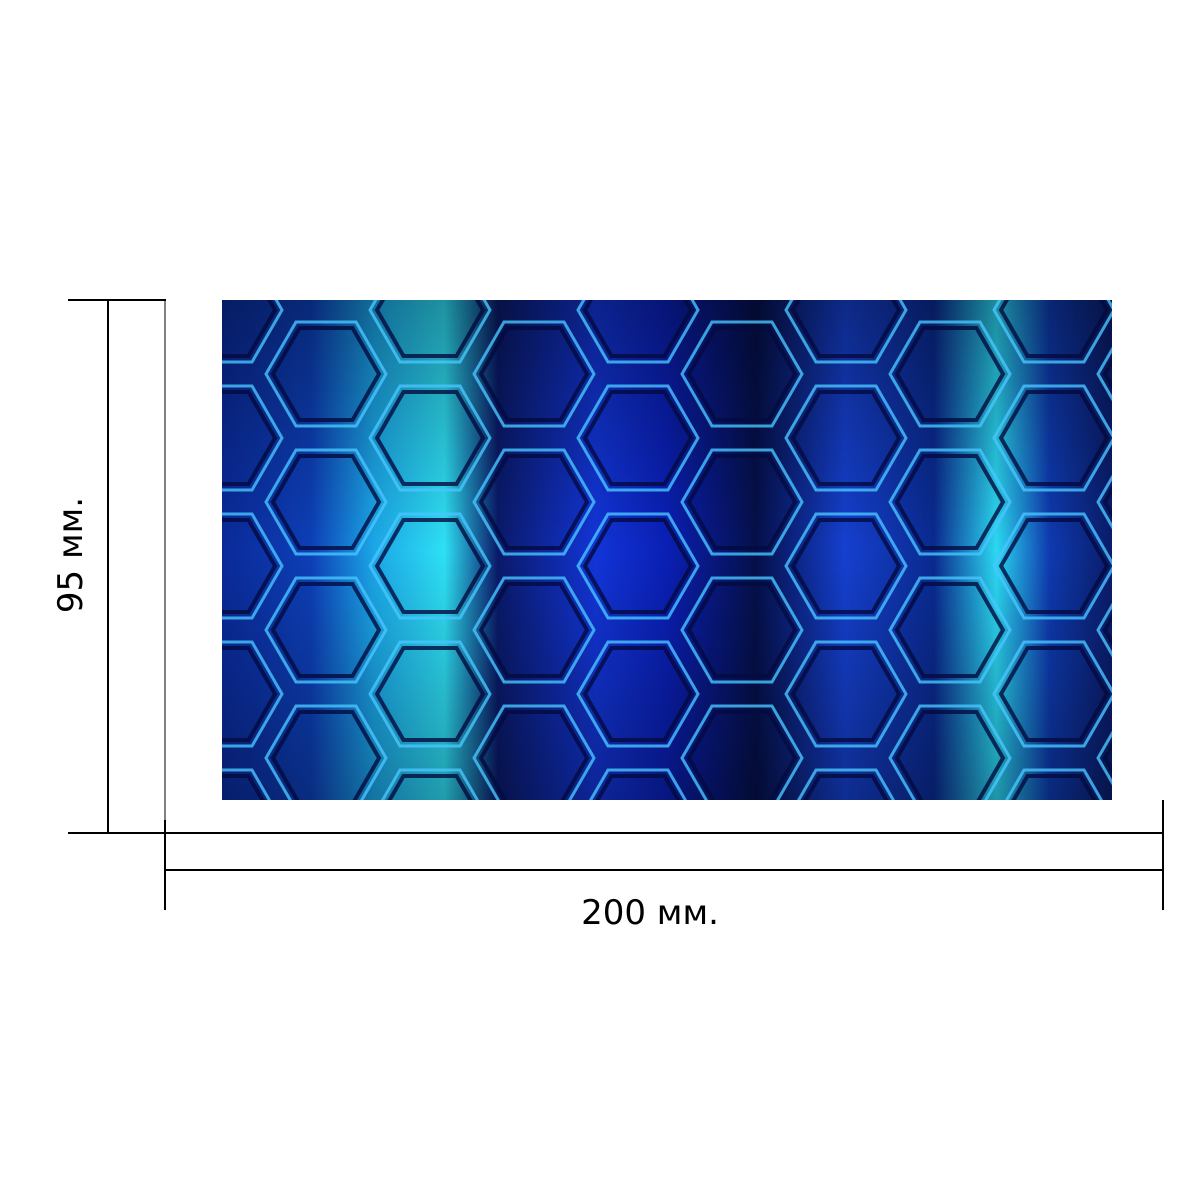 The height and width of the screenshot is (1200, 1200). Describe the element at coordinates (650, 913) in the screenshot. I see `width-label: 200 мм.` at that location.